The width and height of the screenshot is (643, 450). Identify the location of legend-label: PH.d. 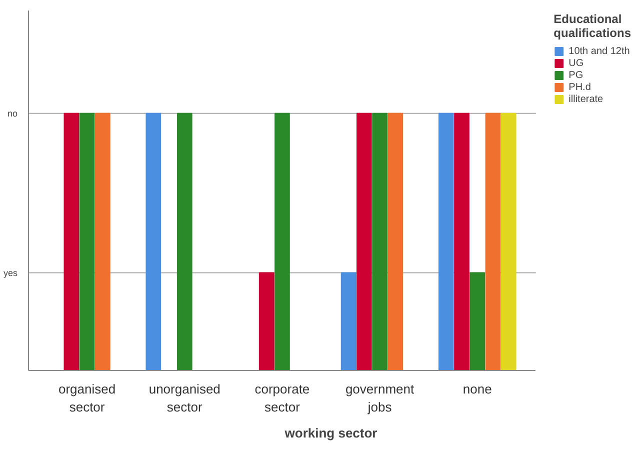
(579, 87).